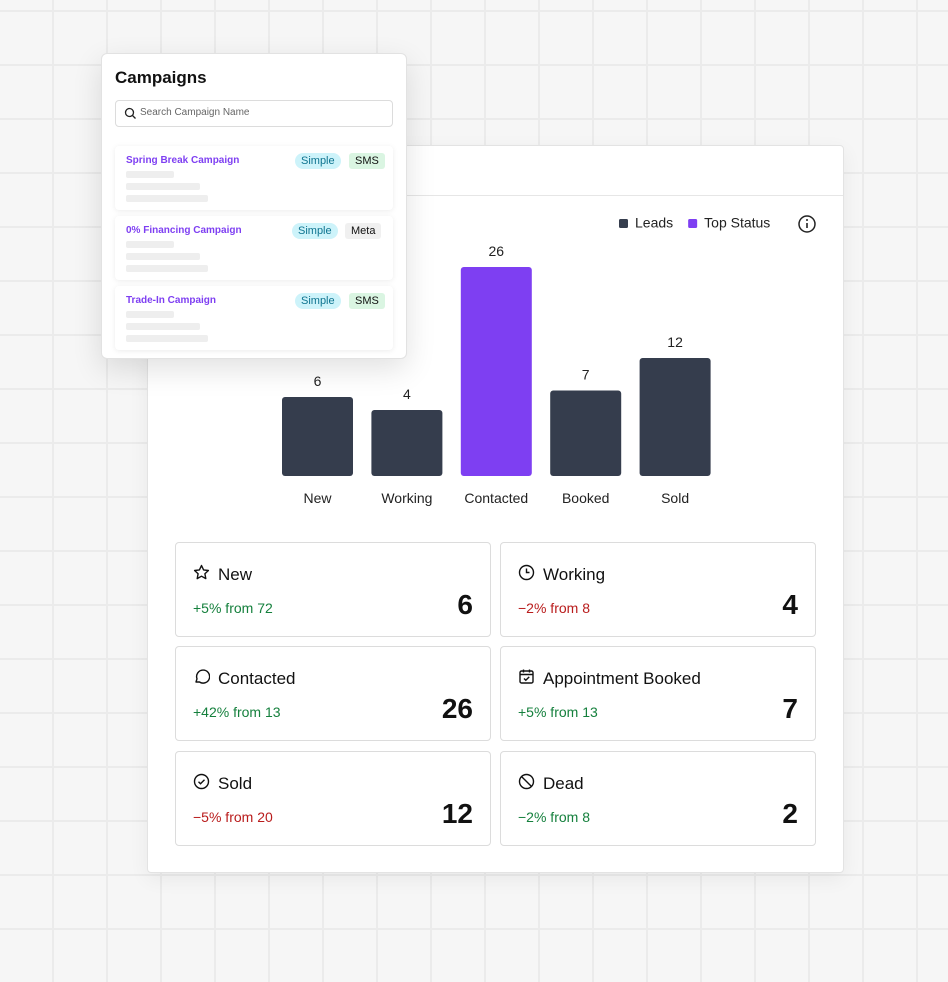 The width and height of the screenshot is (948, 982). I want to click on stat-title: Working, so click(574, 574).